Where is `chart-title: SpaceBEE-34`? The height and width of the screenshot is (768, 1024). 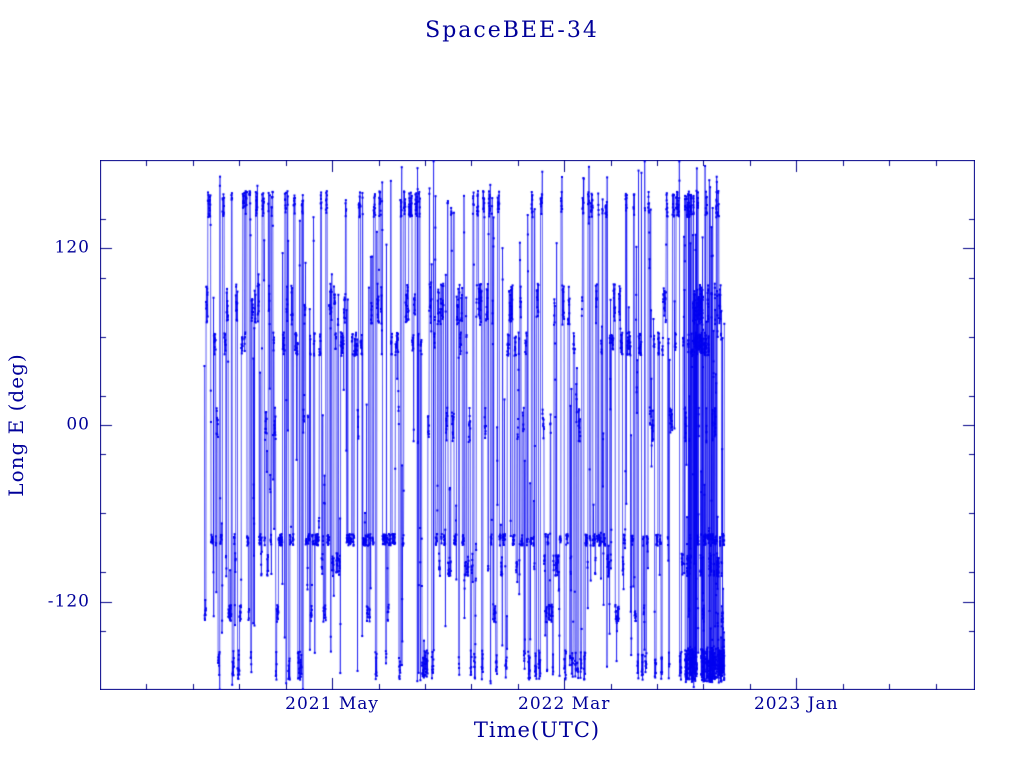
chart-title: SpaceBEE-34 is located at coordinates (512, 30).